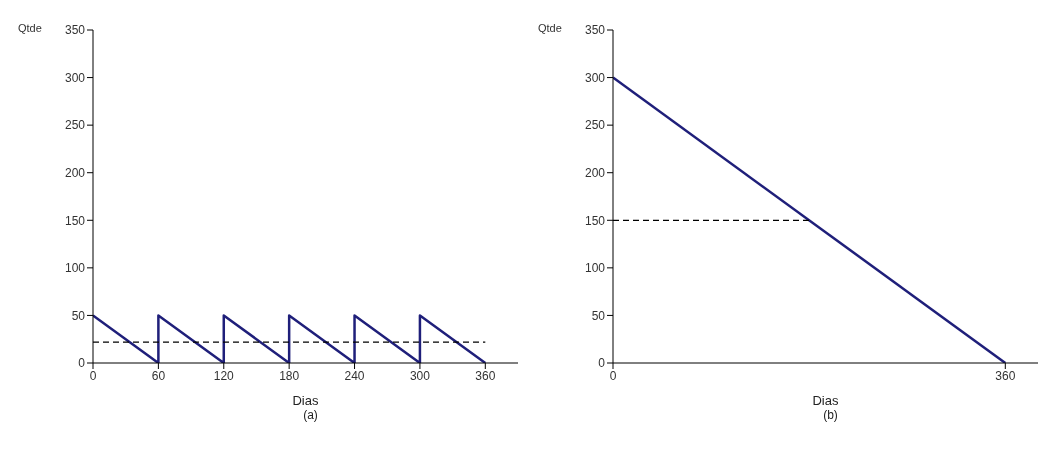  What do you see at coordinates (224, 375) in the screenshot?
I see `x-tick-label: 120` at bounding box center [224, 375].